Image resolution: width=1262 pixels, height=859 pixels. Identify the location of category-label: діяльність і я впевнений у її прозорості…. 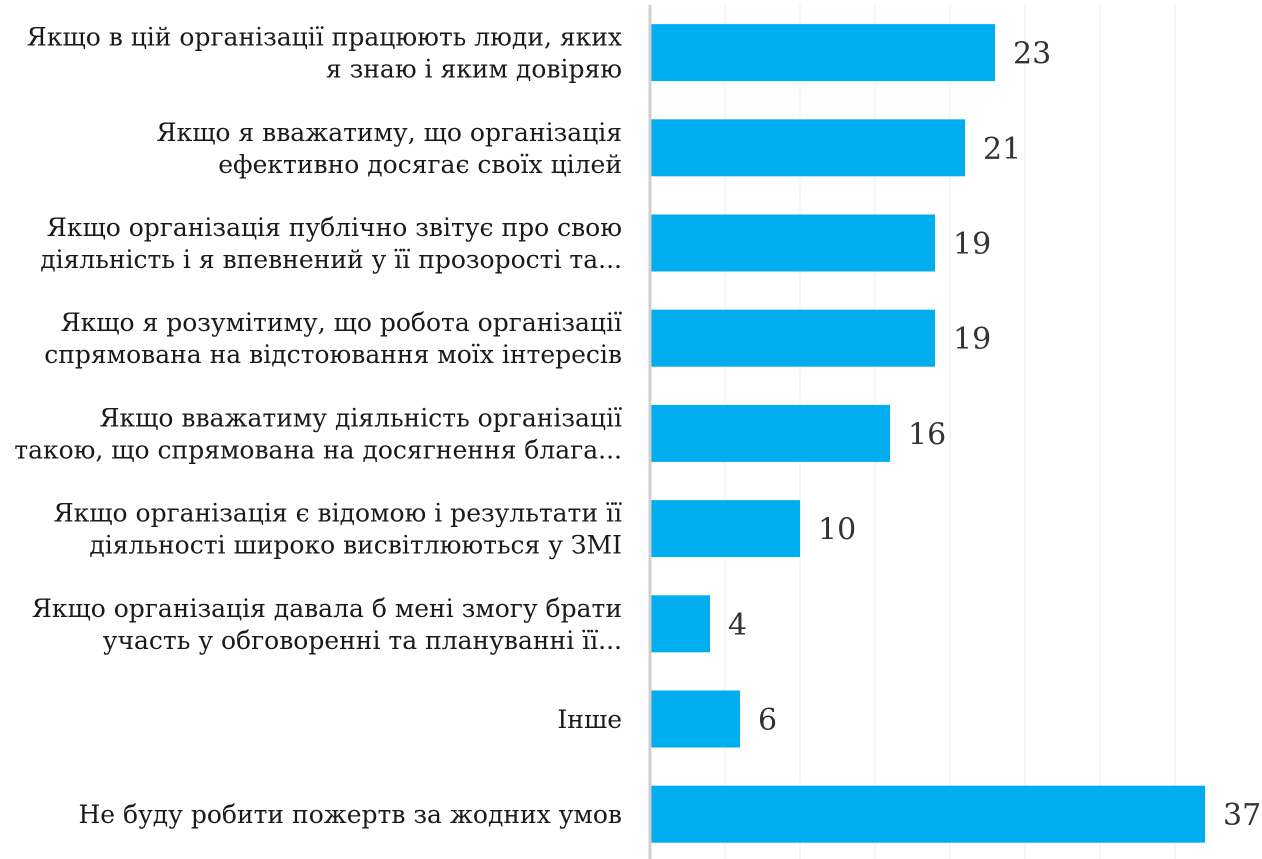
(331, 259).